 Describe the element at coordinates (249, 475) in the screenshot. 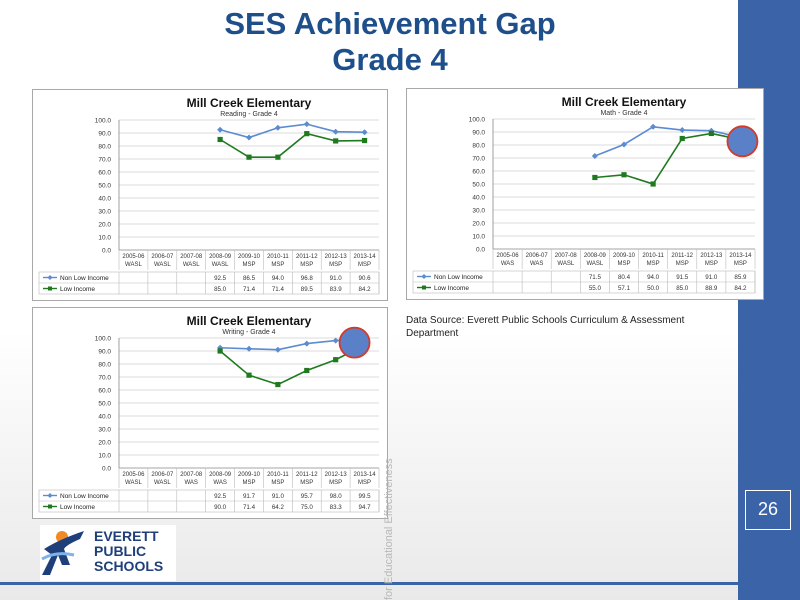

I see `x-tick-label: 2009-10` at that location.